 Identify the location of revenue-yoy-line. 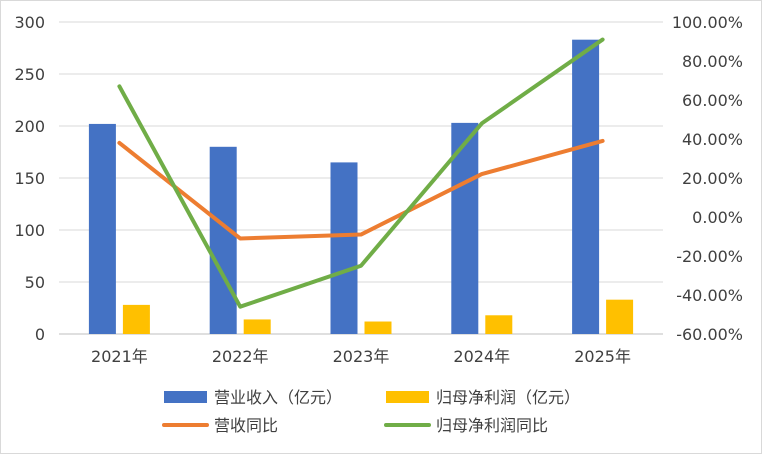
(361, 189).